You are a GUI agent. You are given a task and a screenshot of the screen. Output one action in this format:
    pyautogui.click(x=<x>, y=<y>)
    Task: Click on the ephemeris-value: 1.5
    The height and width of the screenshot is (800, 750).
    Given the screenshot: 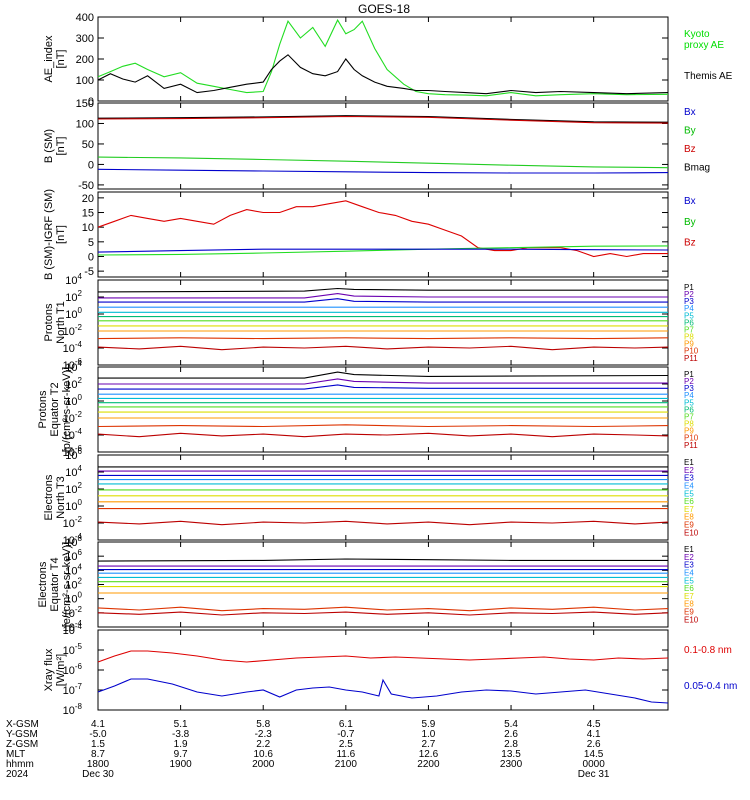 What is the action you would take?
    pyautogui.click(x=98, y=744)
    